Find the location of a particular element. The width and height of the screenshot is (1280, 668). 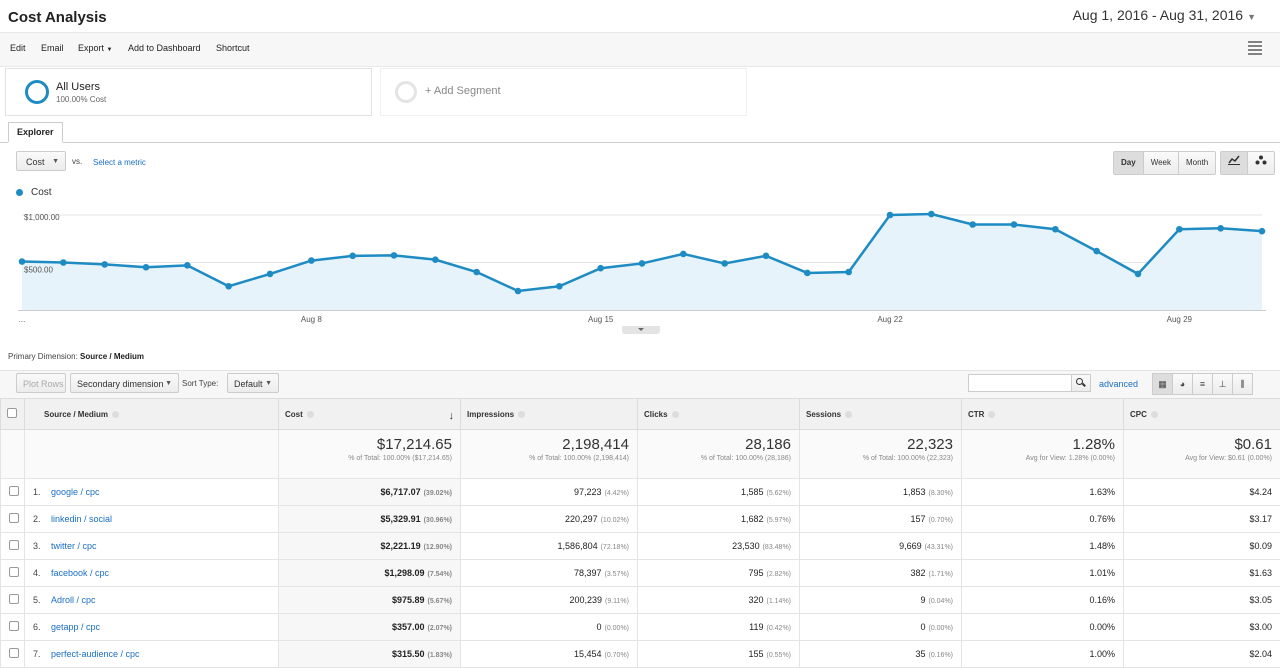

total-value: 2,198,414 is located at coordinates (549, 444).